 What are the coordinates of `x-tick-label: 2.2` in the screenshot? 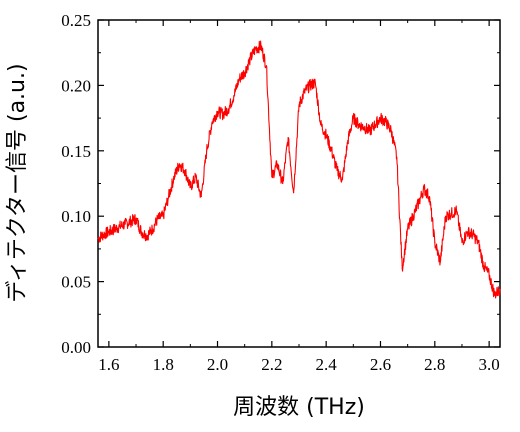 It's located at (271, 364).